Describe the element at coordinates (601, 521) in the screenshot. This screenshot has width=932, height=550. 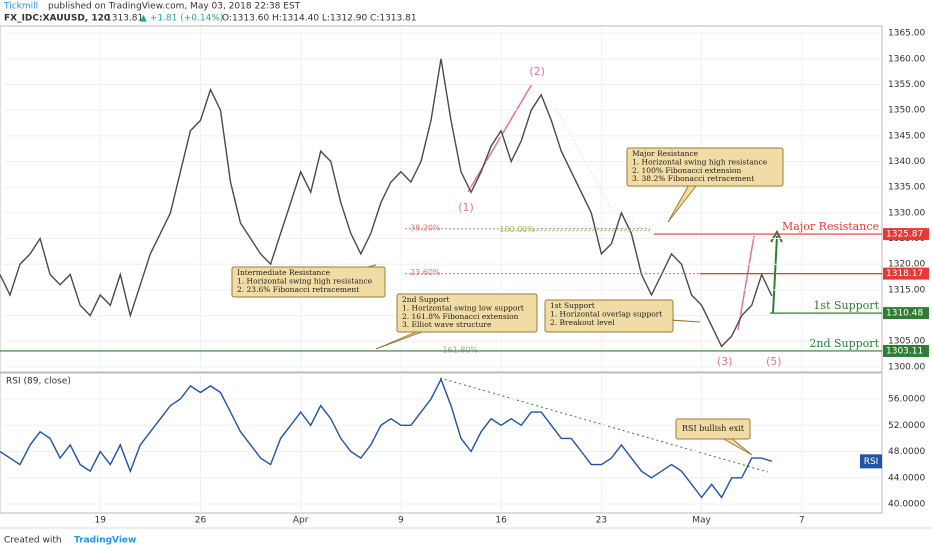
I see `x-tick-label: 23` at that location.